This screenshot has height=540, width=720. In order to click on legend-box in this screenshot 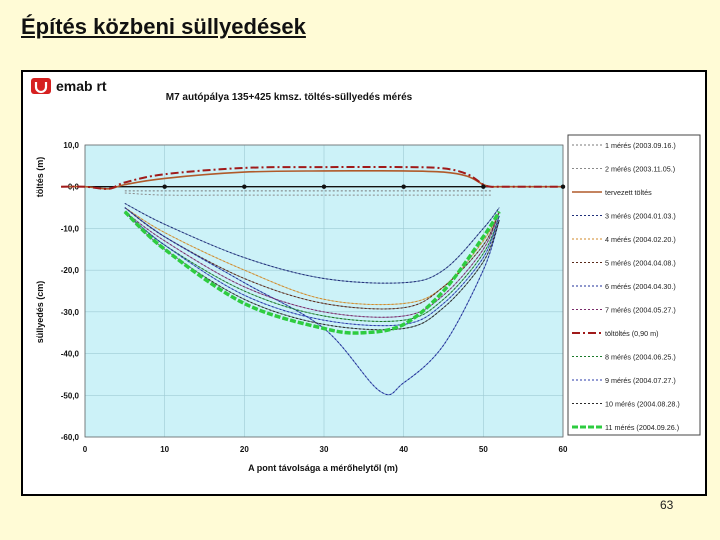, I will do `click(634, 285)`.